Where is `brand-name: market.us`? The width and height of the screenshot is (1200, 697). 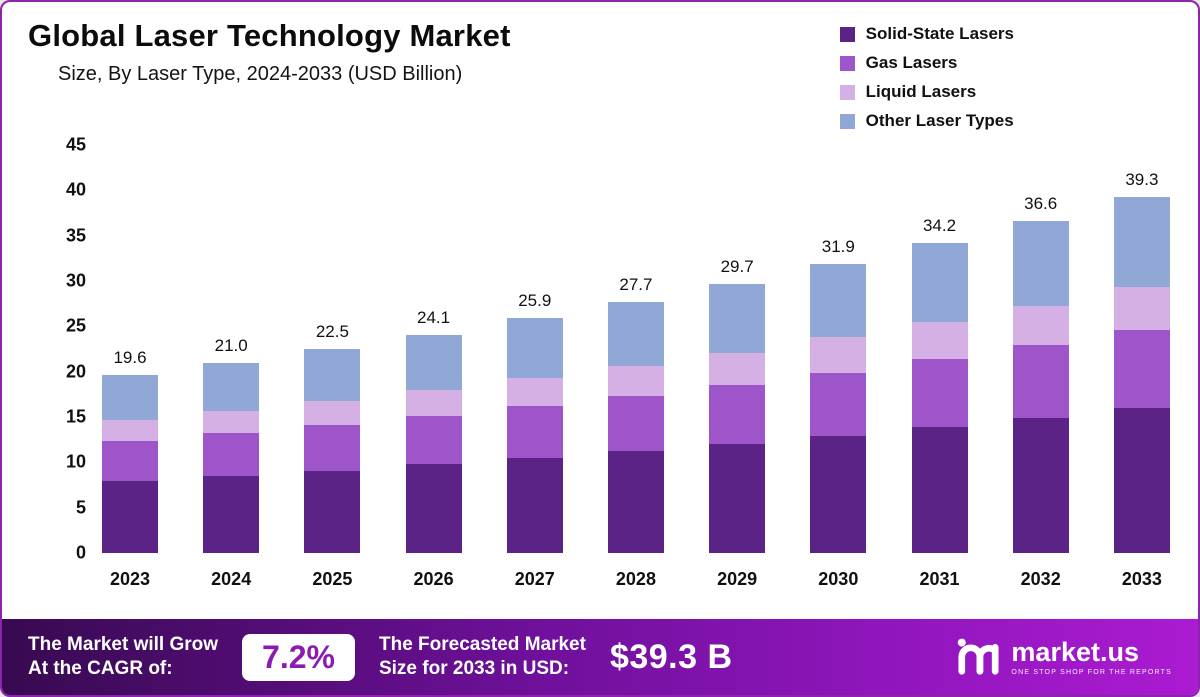 brand-name: market.us is located at coordinates (1075, 651).